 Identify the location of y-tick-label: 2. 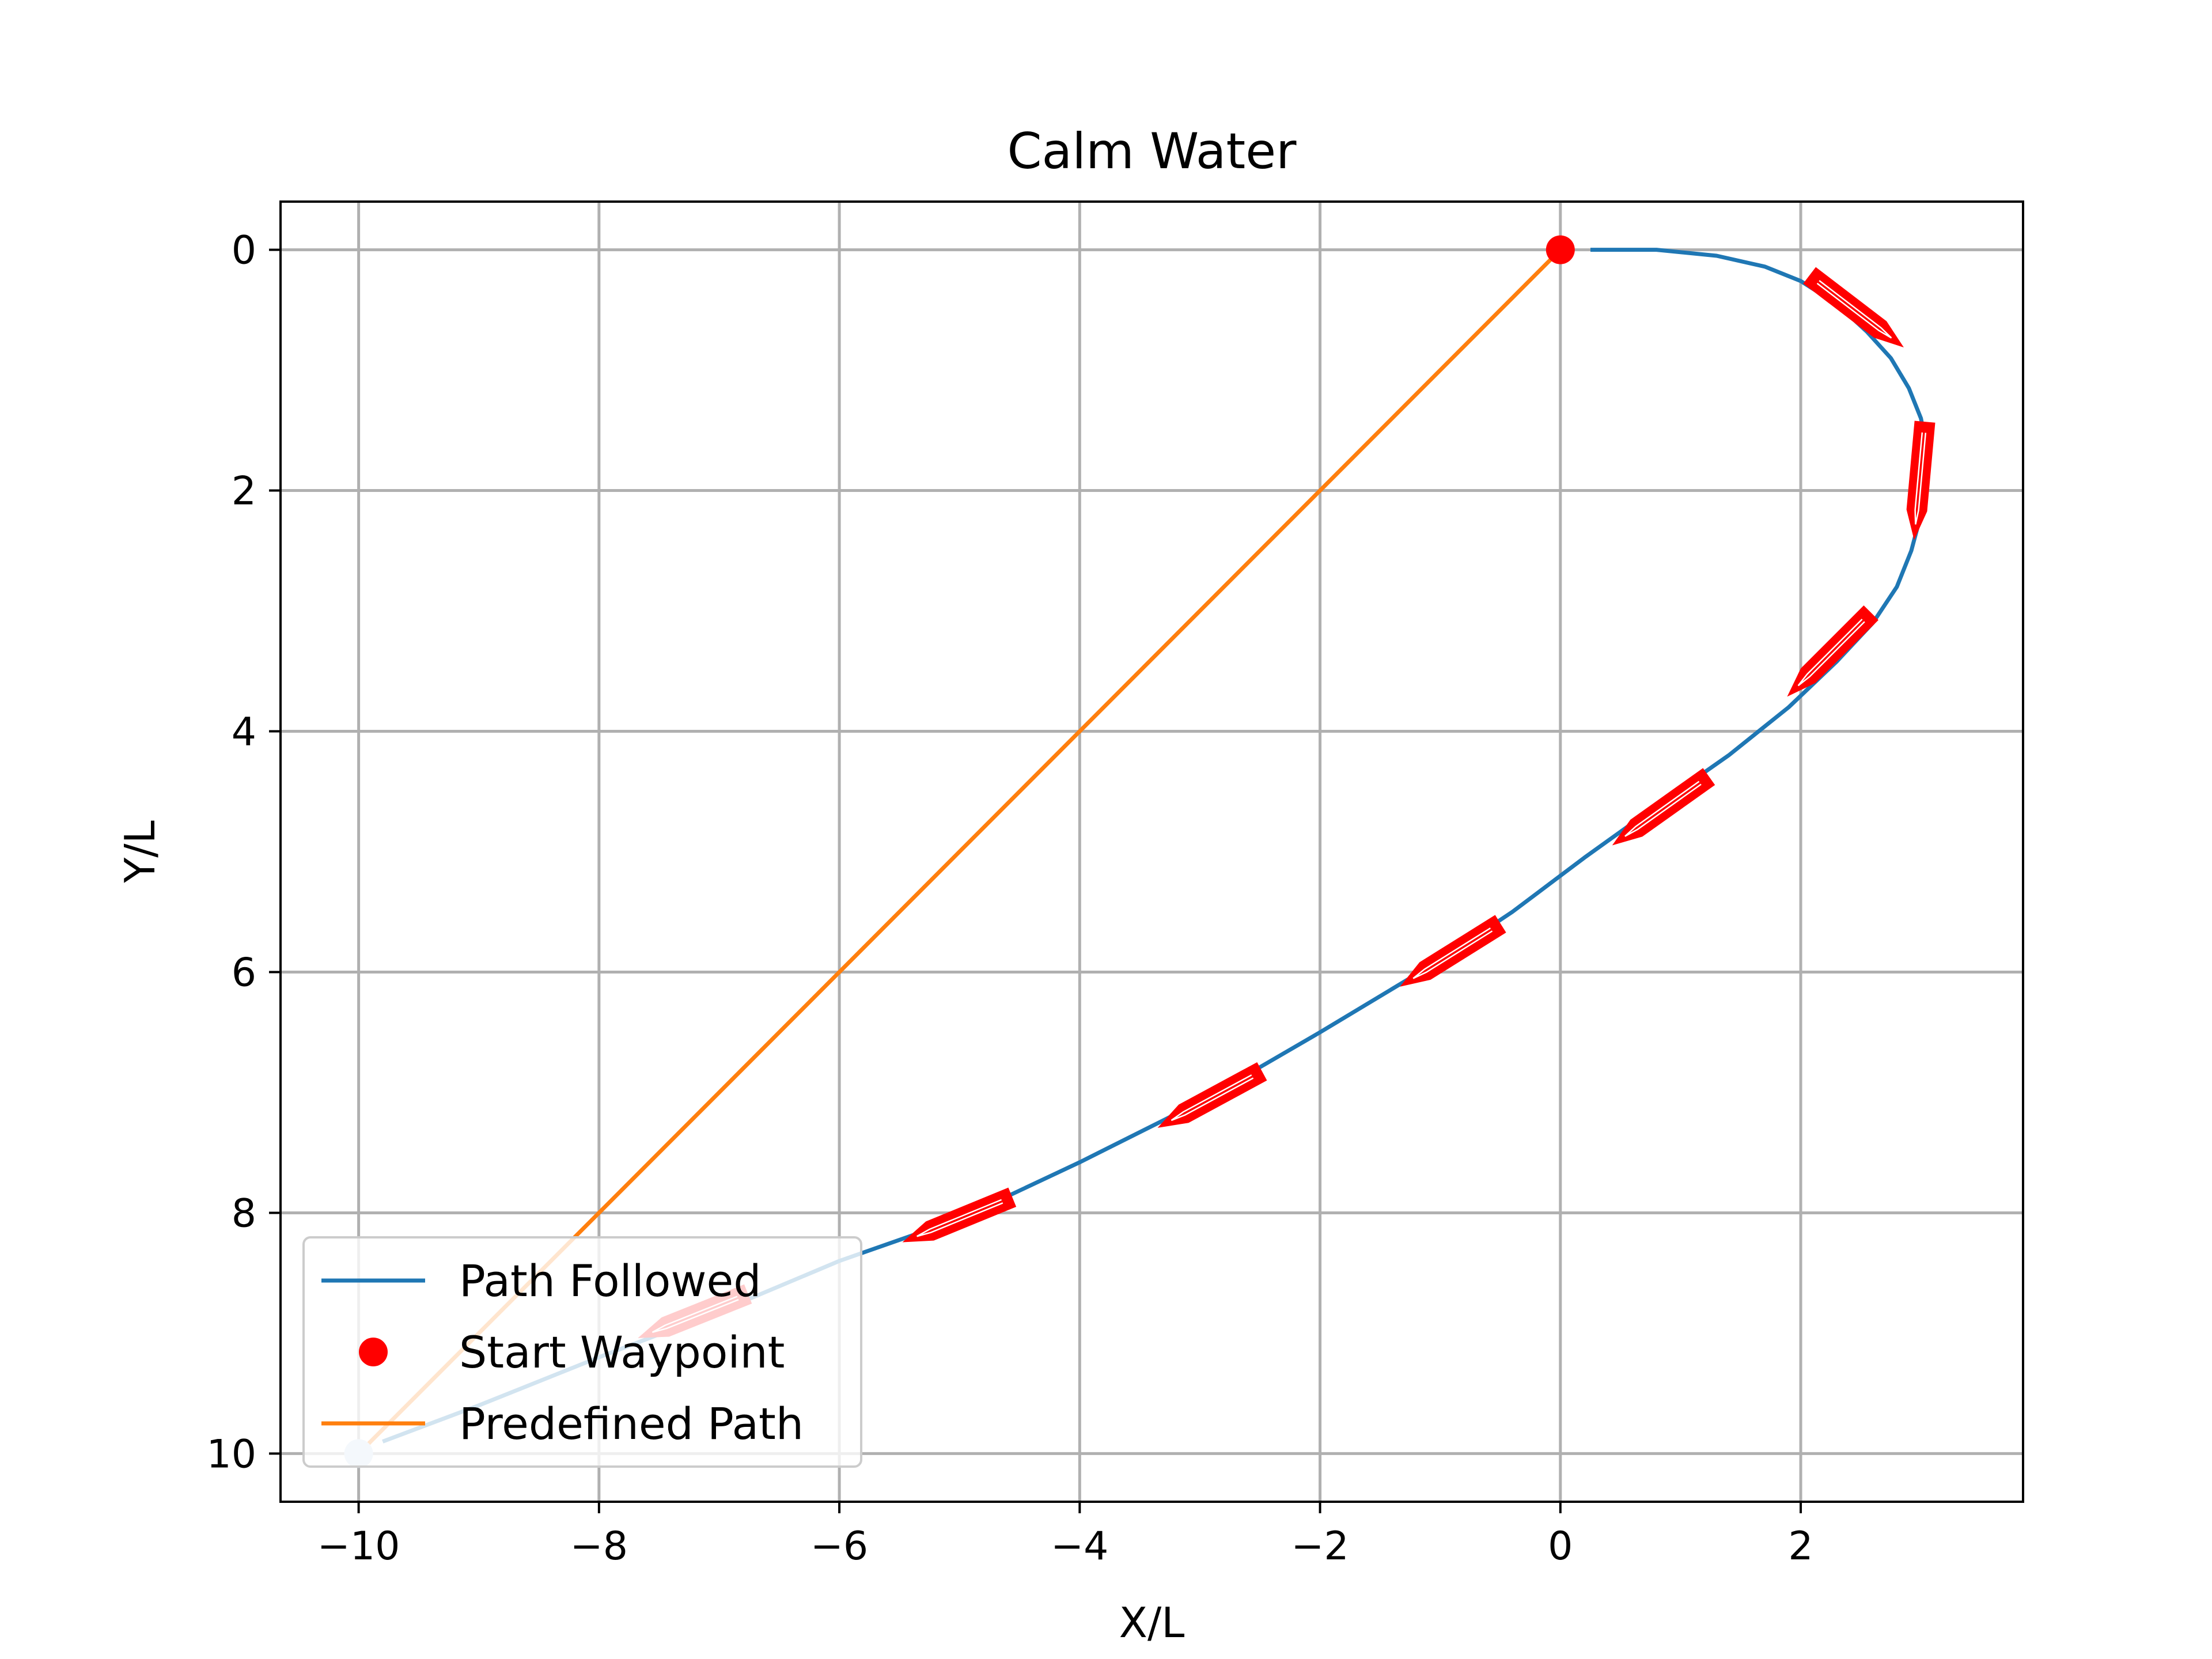
(244, 491).